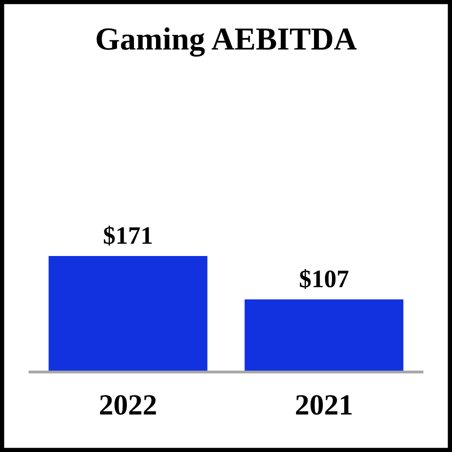 The width and height of the screenshot is (452, 452). I want to click on x-tick-label: 2021, so click(324, 405).